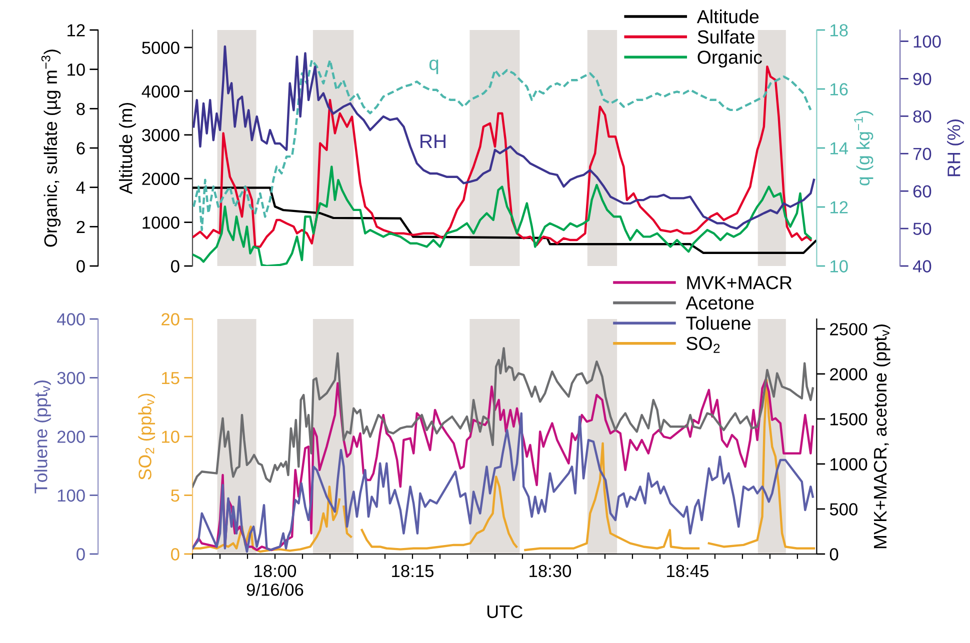  What do you see at coordinates (413, 571) in the screenshot?
I see `x-tick-label: 18:15` at bounding box center [413, 571].